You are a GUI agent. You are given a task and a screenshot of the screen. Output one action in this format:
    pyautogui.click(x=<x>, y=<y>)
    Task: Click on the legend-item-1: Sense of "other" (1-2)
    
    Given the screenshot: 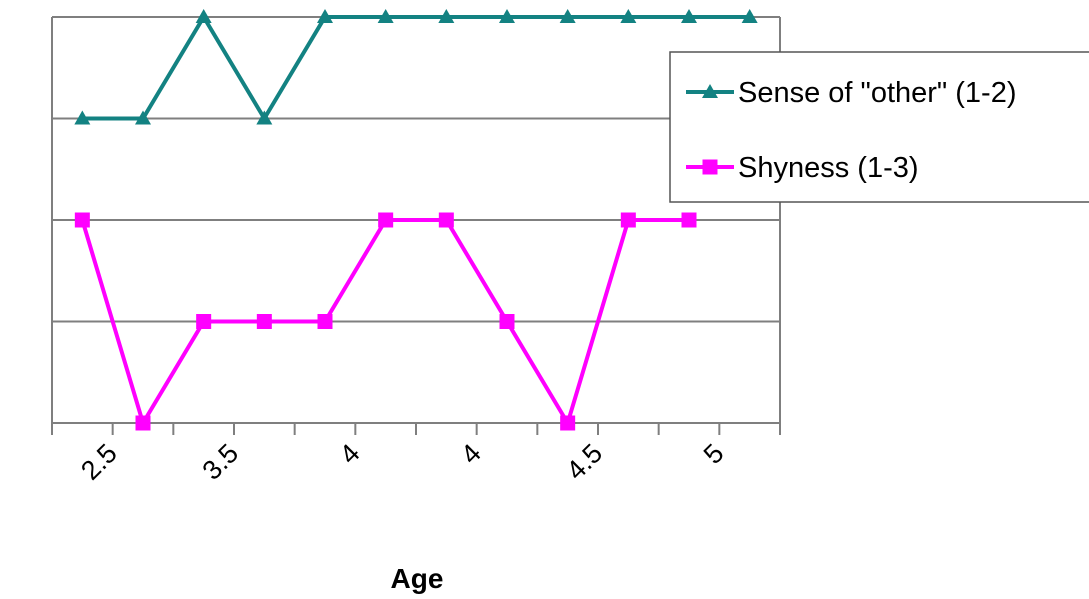 What is the action you would take?
    pyautogui.click(x=851, y=93)
    